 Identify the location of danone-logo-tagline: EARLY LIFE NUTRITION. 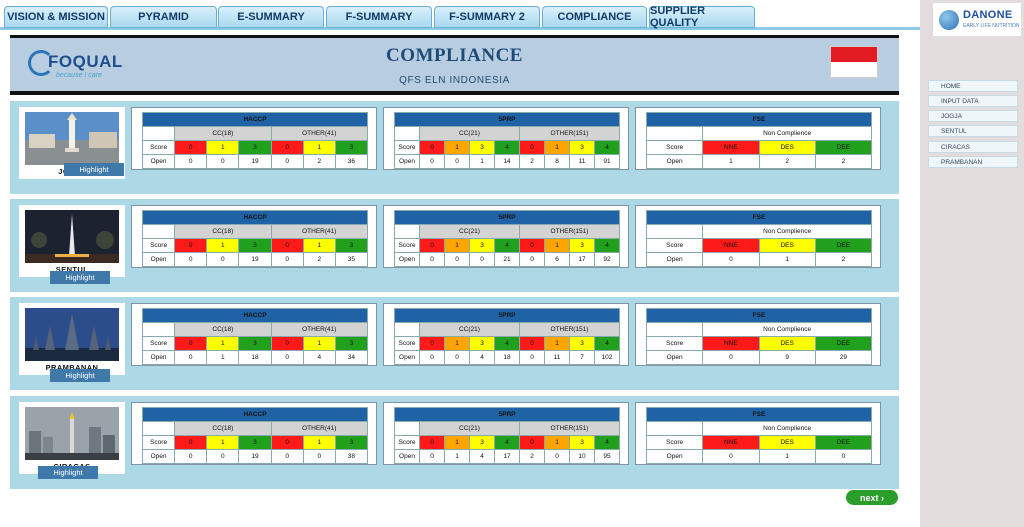
(991, 26).